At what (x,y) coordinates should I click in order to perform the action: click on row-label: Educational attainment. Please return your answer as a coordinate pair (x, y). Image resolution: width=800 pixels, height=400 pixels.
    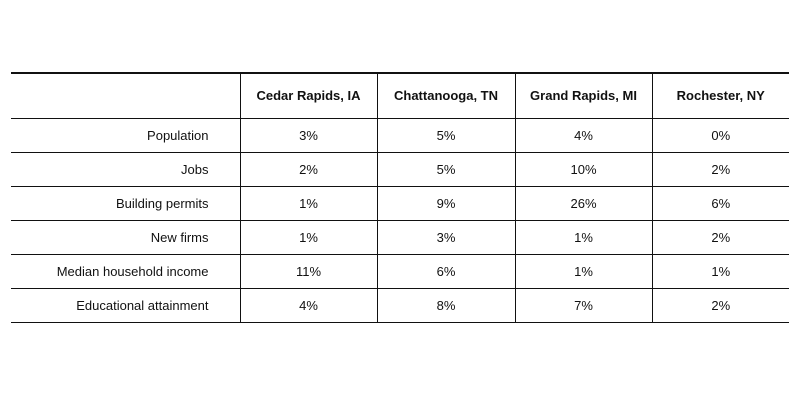
    Looking at the image, I should click on (125, 305).